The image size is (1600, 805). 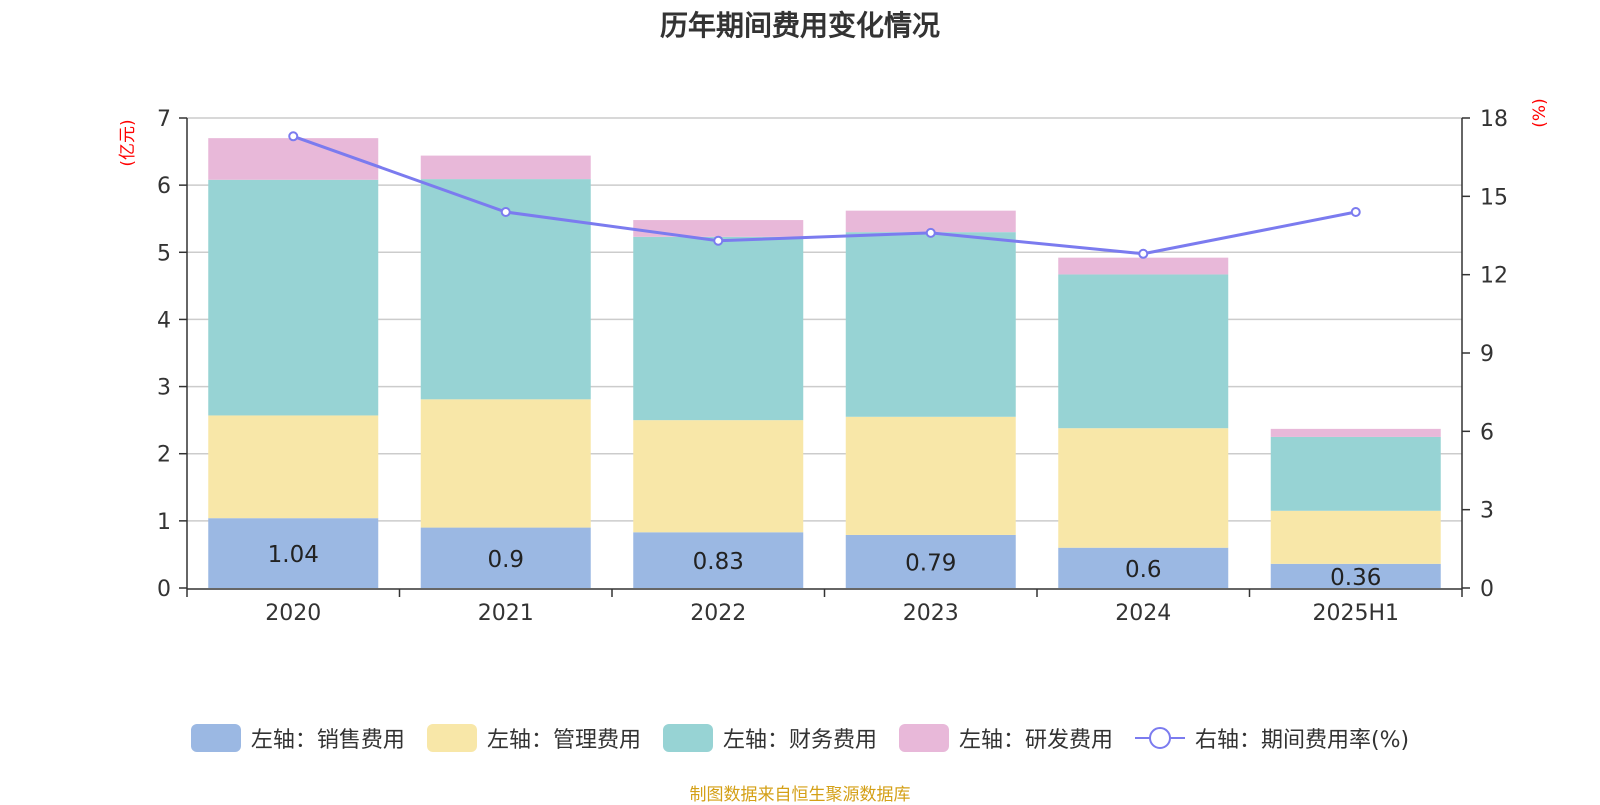 I want to click on right-axis-tick-label: 6, so click(x=1487, y=432).